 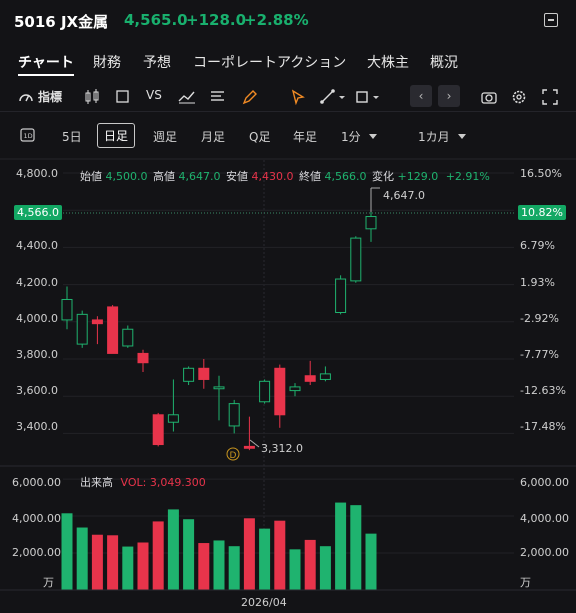 I want to click on list-icon, so click(x=218, y=97).